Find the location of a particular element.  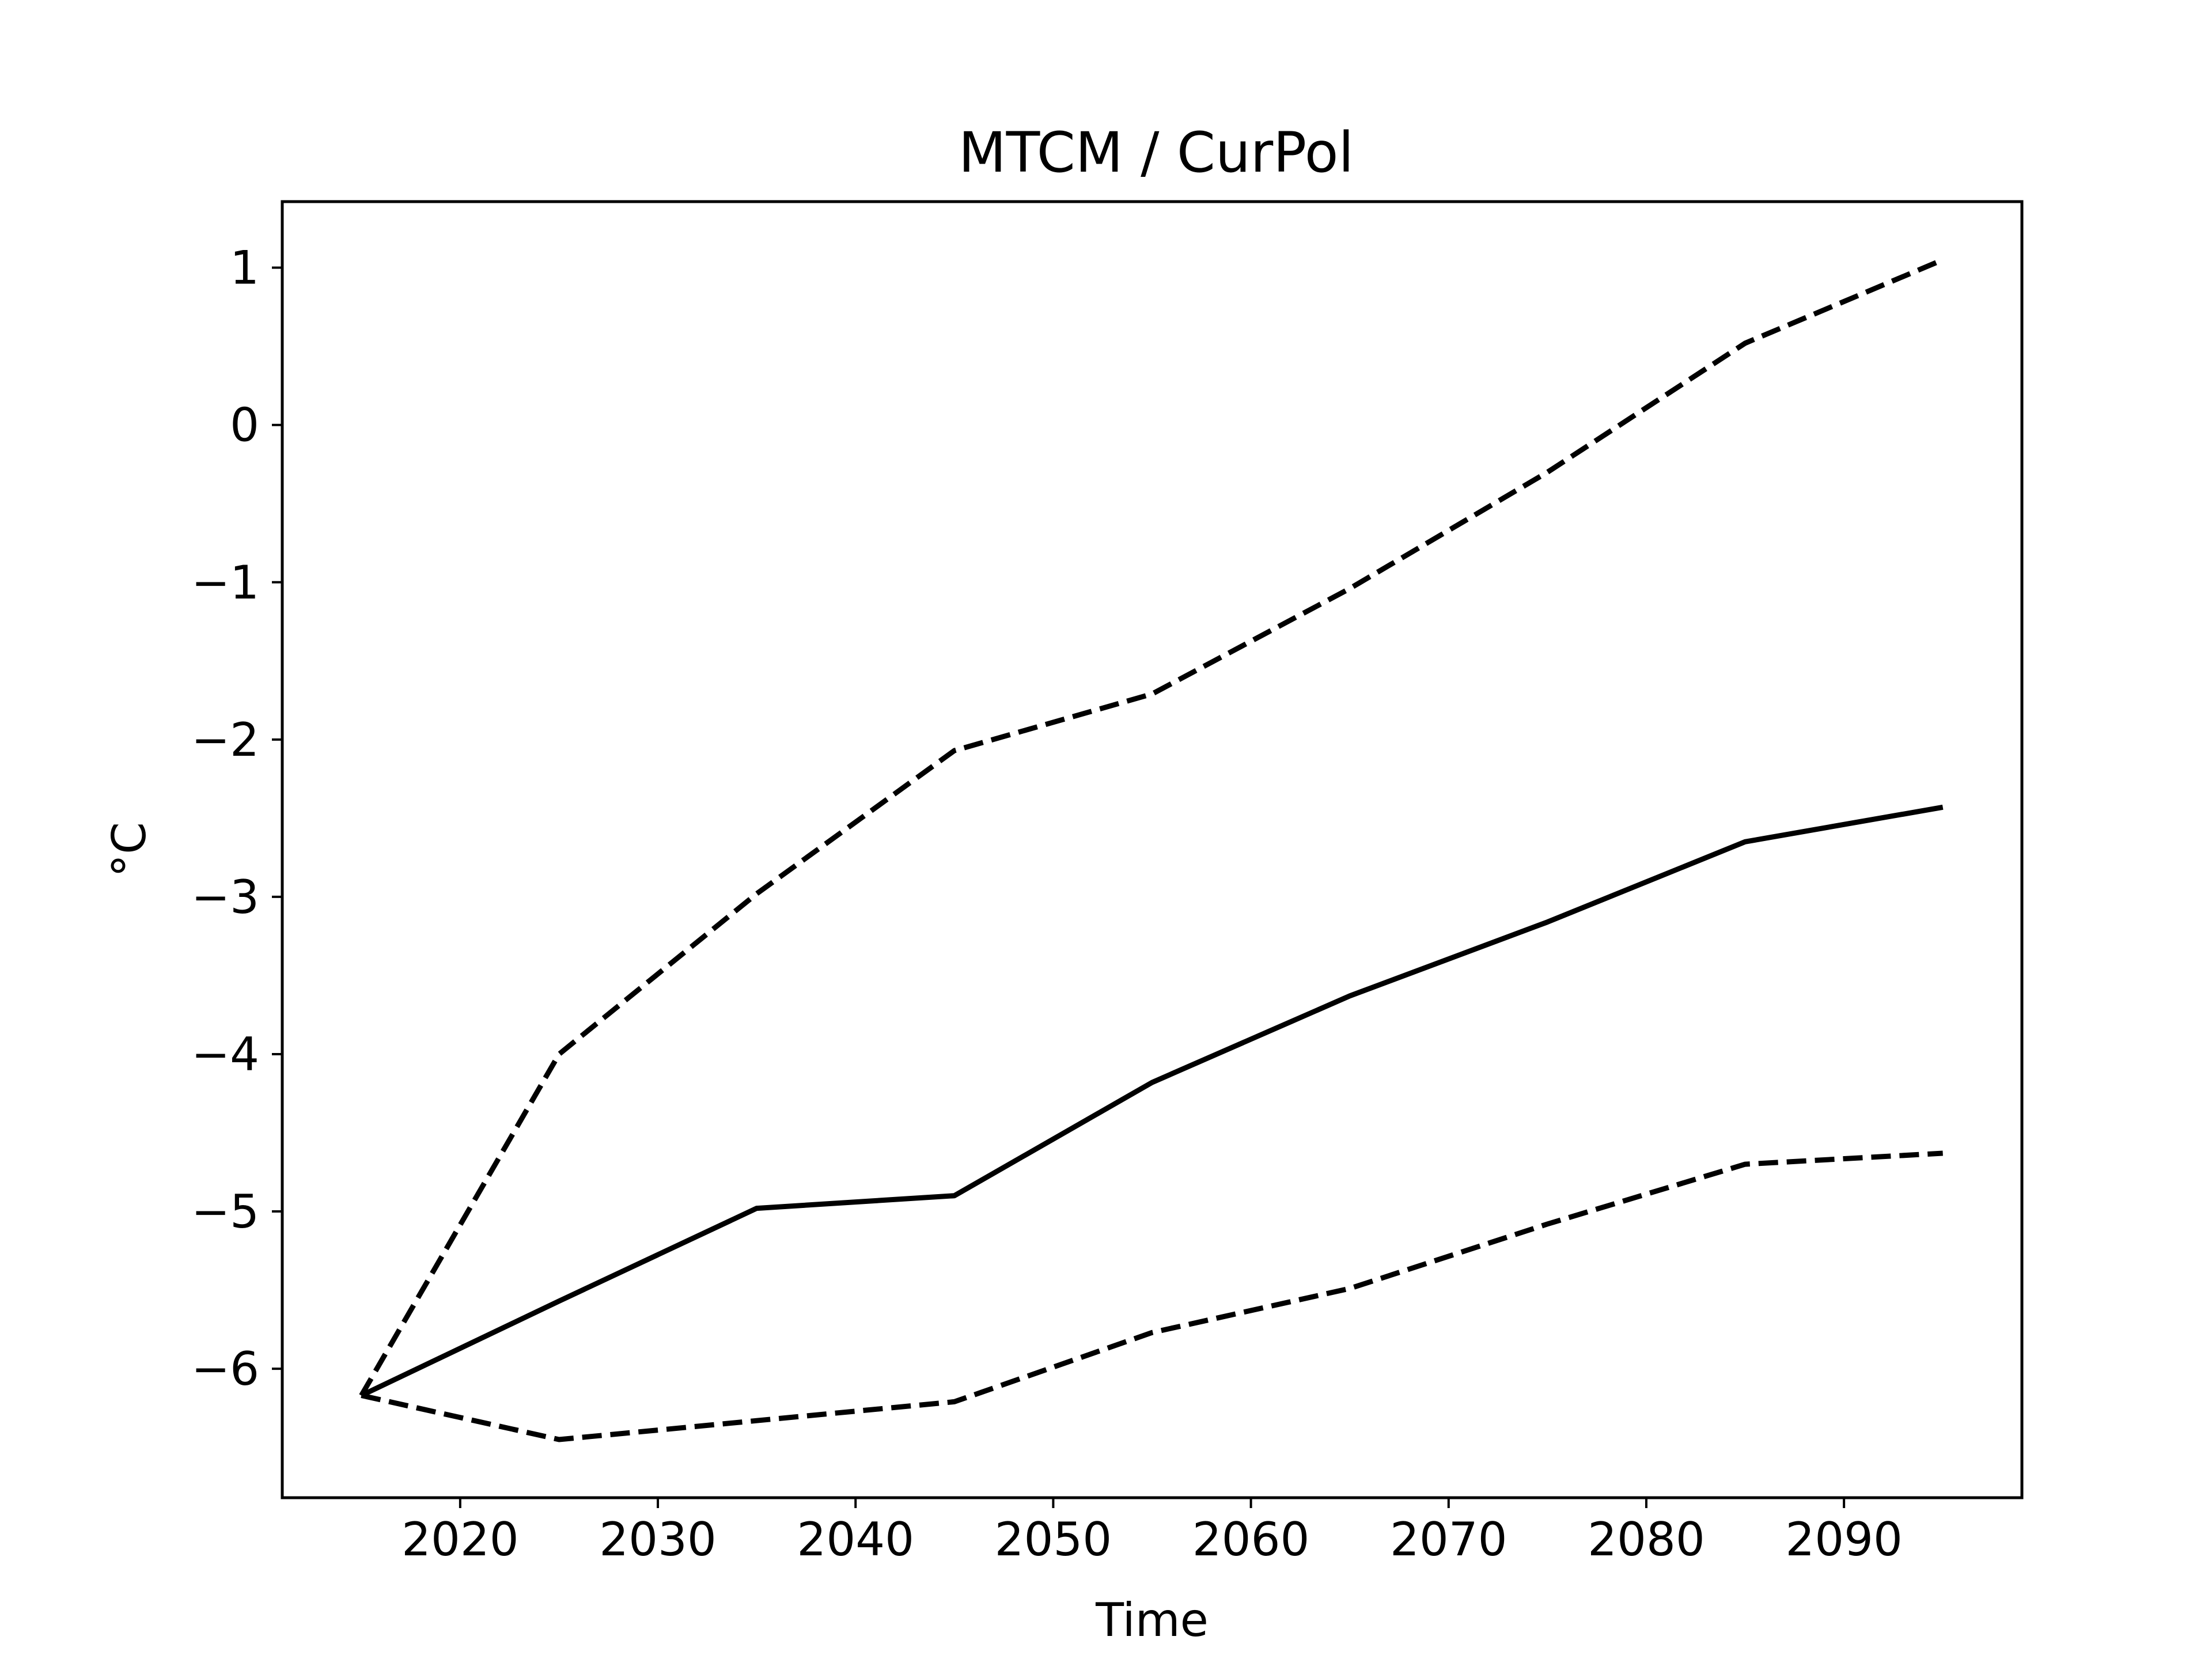

y-tick-label: 1 is located at coordinates (244, 268).